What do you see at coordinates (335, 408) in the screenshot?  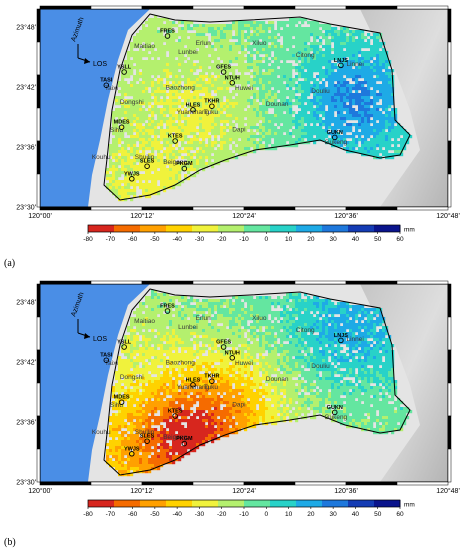 I see `station-label: GUKN` at bounding box center [335, 408].